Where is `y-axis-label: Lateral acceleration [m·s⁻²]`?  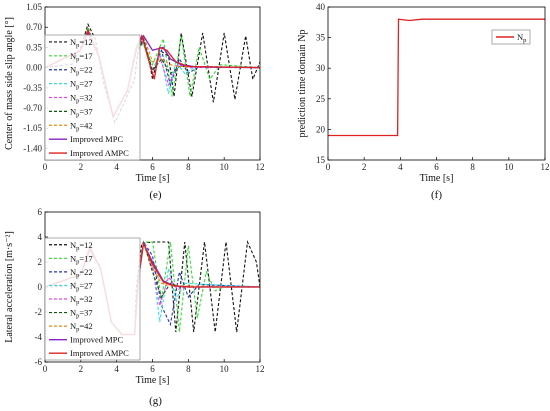
y-axis-label: Lateral acceleration [m·s⁻²] is located at coordinates (9, 287).